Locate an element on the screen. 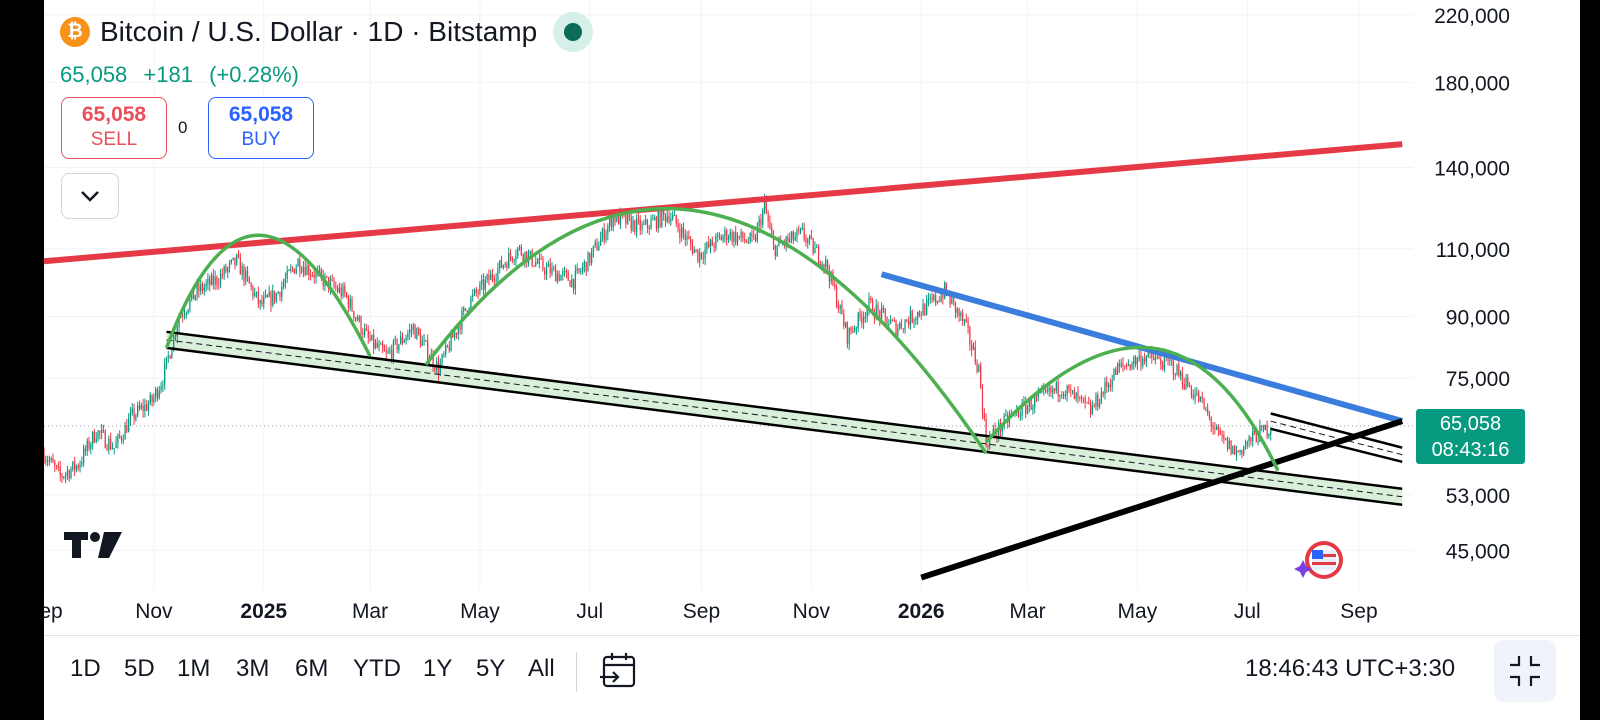  range-1m: 1M is located at coordinates (194, 668).